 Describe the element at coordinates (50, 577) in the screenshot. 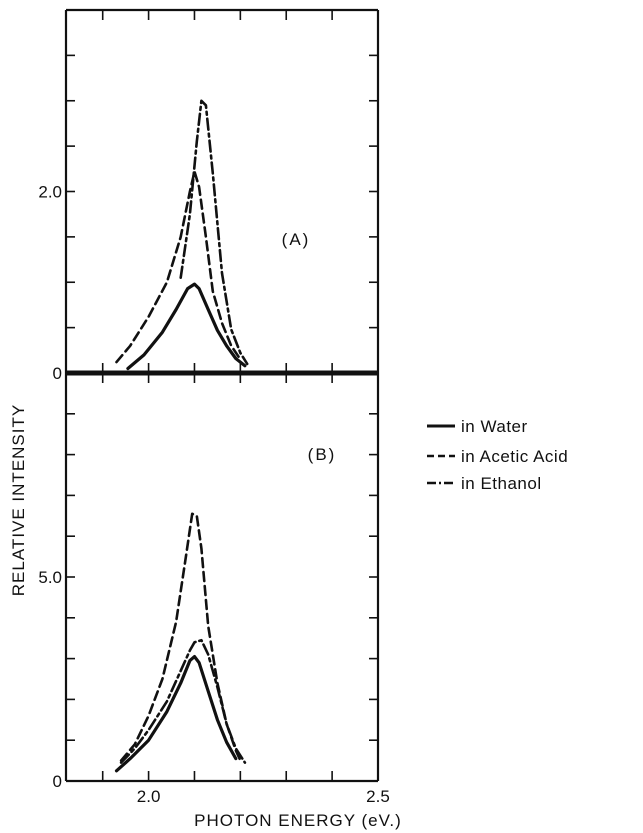

I see `panel-b-ytick-label-1: 5.0` at that location.